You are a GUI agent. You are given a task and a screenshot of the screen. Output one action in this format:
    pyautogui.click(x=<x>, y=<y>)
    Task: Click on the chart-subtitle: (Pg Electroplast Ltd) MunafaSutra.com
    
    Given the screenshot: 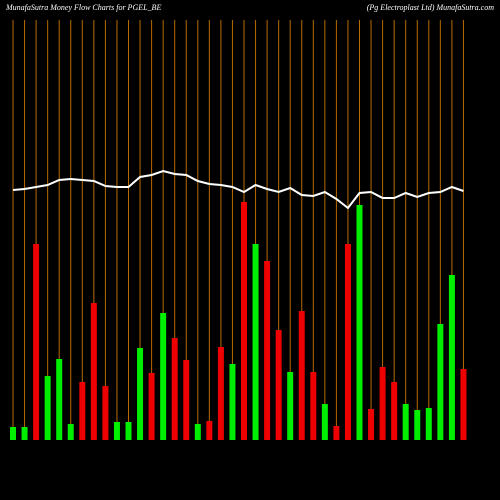 What is the action you would take?
    pyautogui.click(x=430, y=7)
    